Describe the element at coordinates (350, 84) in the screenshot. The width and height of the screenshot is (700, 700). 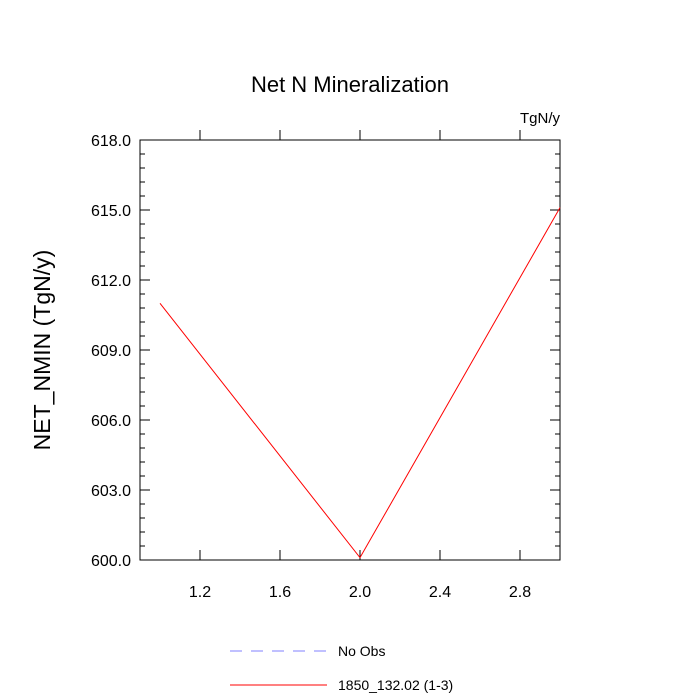
I see `chart-title: Net N Mineralization` at that location.